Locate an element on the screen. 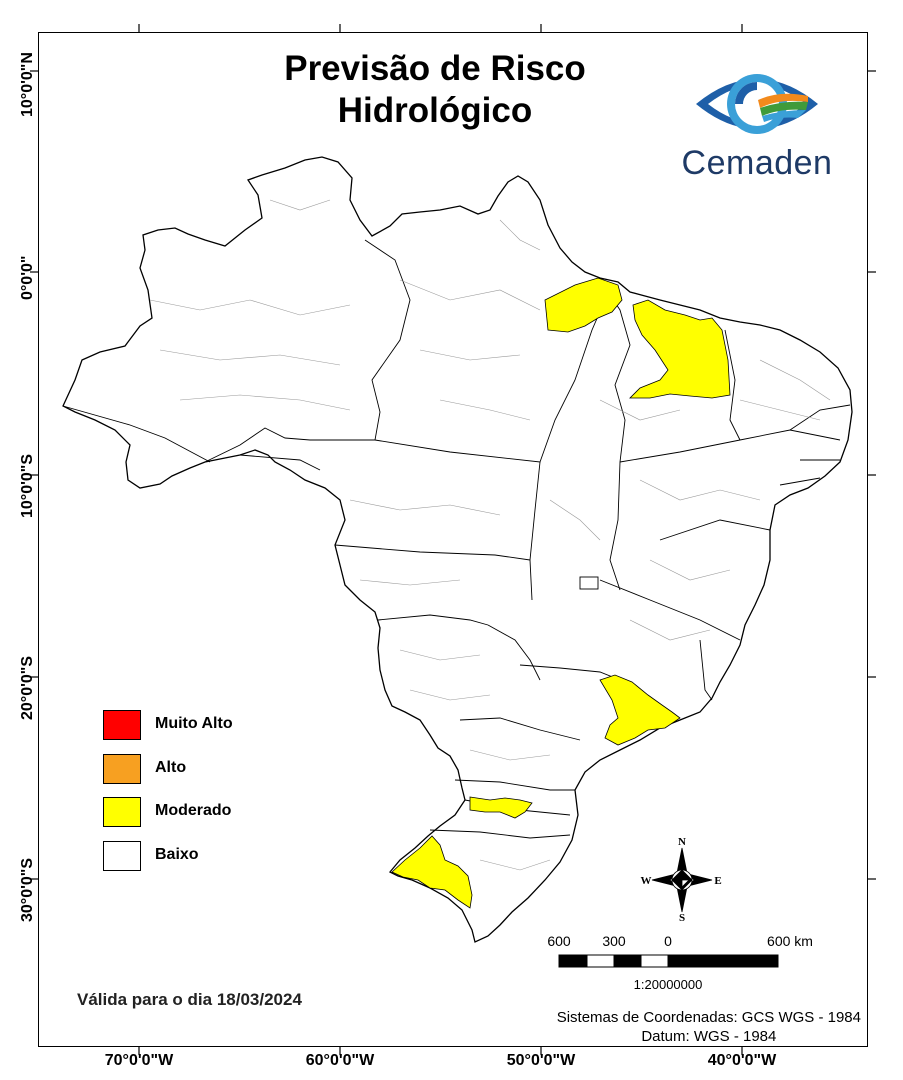 The image size is (903, 1080). scale-label: 600 km is located at coordinates (790, 941).